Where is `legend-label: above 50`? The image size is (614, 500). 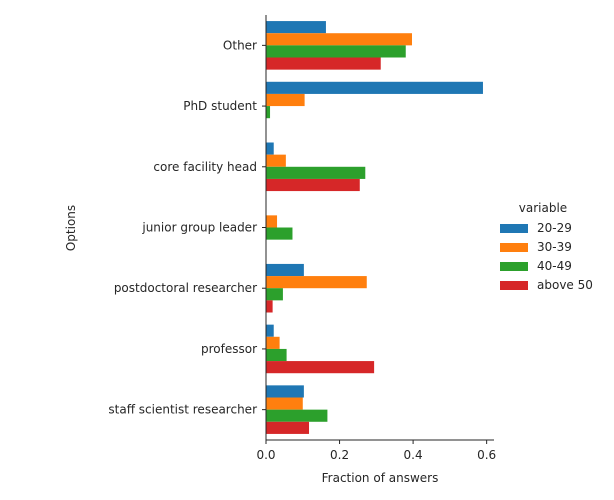
legend-label: above 50 is located at coordinates (565, 285).